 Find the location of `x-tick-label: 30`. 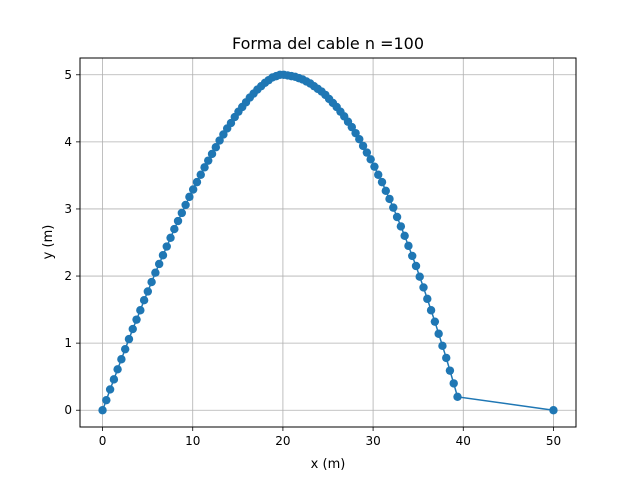

x-tick-label: 30 is located at coordinates (372, 441).